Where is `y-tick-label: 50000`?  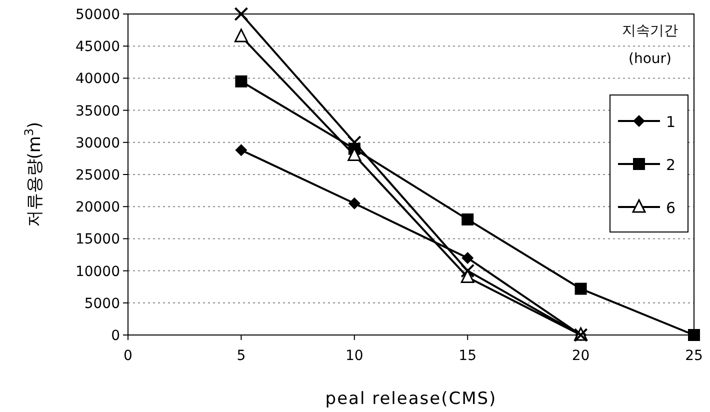 y-tick-label: 50000 is located at coordinates (97, 15).